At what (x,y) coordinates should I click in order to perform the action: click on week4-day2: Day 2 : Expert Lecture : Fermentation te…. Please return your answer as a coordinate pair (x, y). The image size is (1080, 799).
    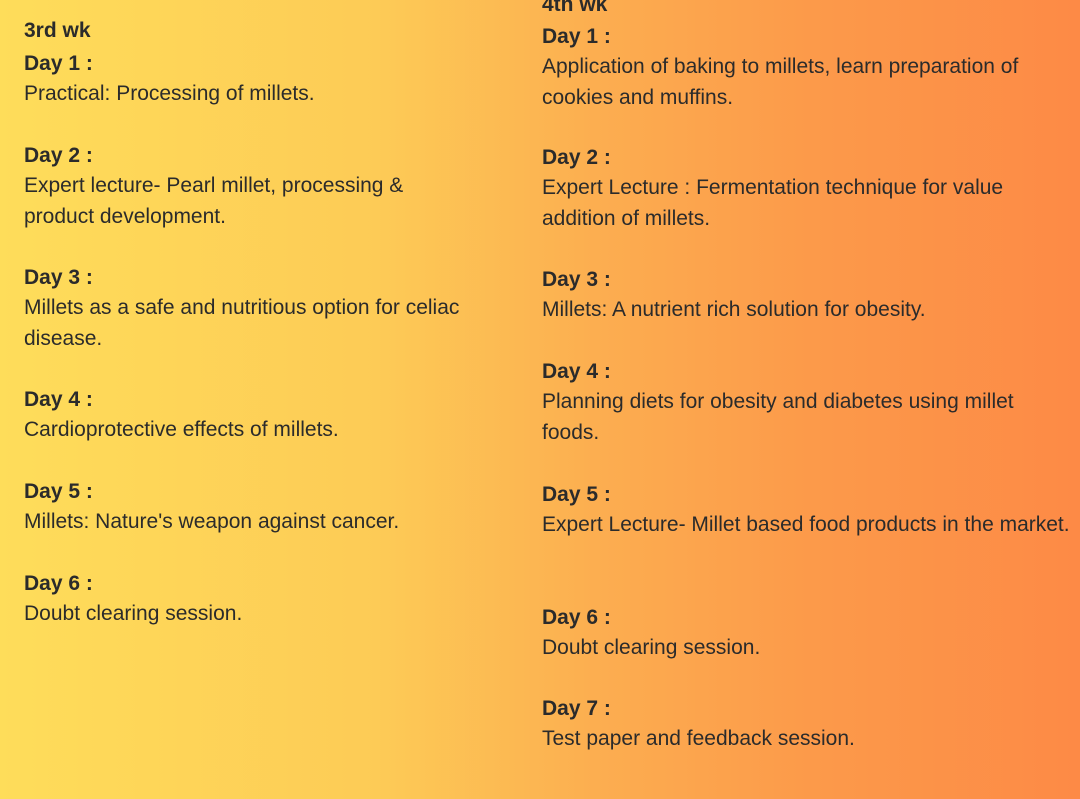
    Looking at the image, I should click on (787, 188).